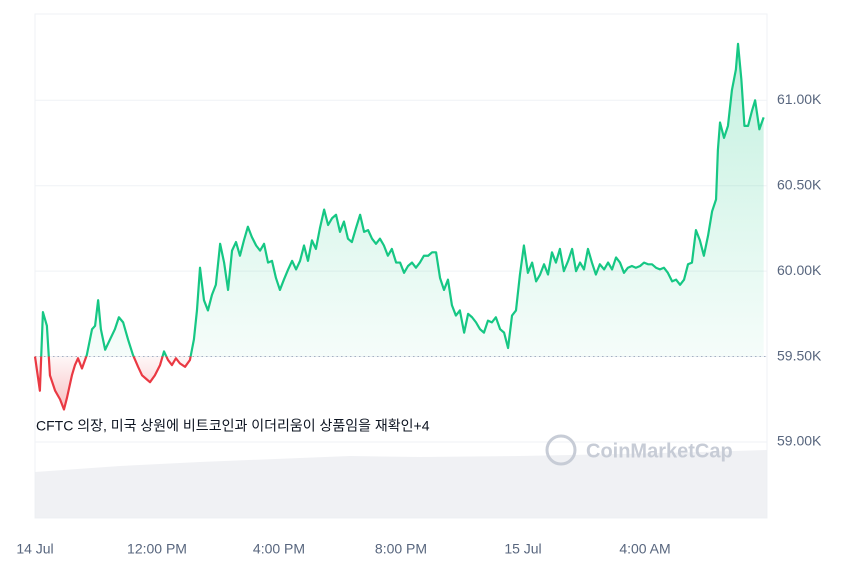 This screenshot has height=573, width=860. I want to click on watermark-logo, so click(561, 450).